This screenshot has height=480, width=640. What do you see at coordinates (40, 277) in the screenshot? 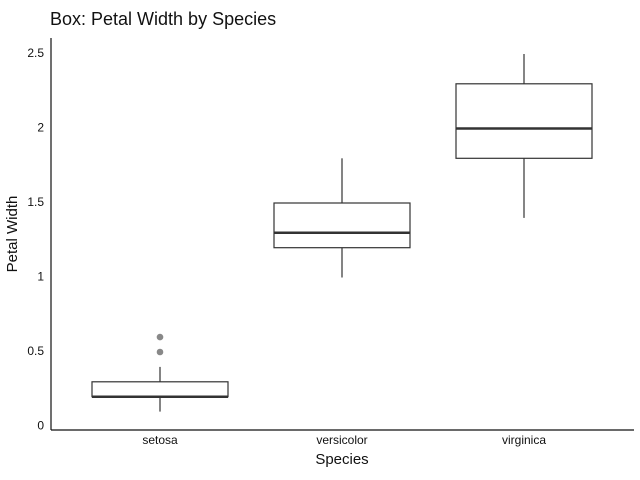
I see `y-tick-label: 1` at bounding box center [40, 277].